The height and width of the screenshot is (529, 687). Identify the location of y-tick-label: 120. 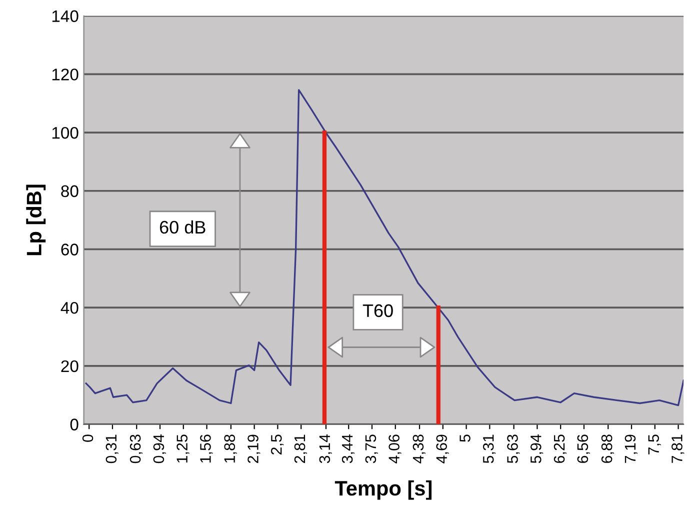
(65, 74).